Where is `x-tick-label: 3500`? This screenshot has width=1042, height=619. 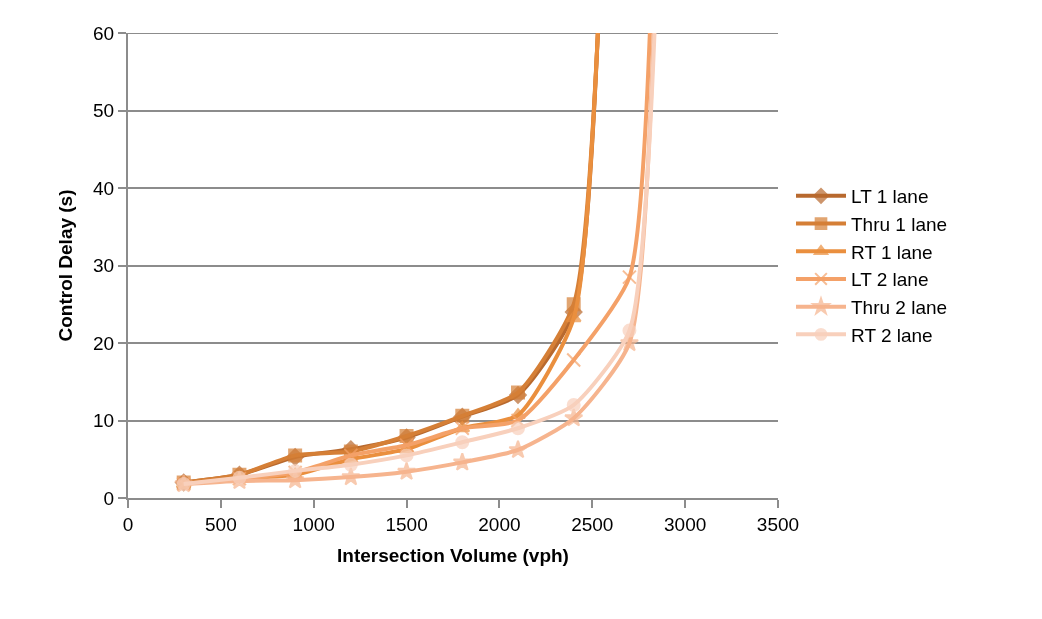 x-tick-label: 3500 is located at coordinates (778, 524).